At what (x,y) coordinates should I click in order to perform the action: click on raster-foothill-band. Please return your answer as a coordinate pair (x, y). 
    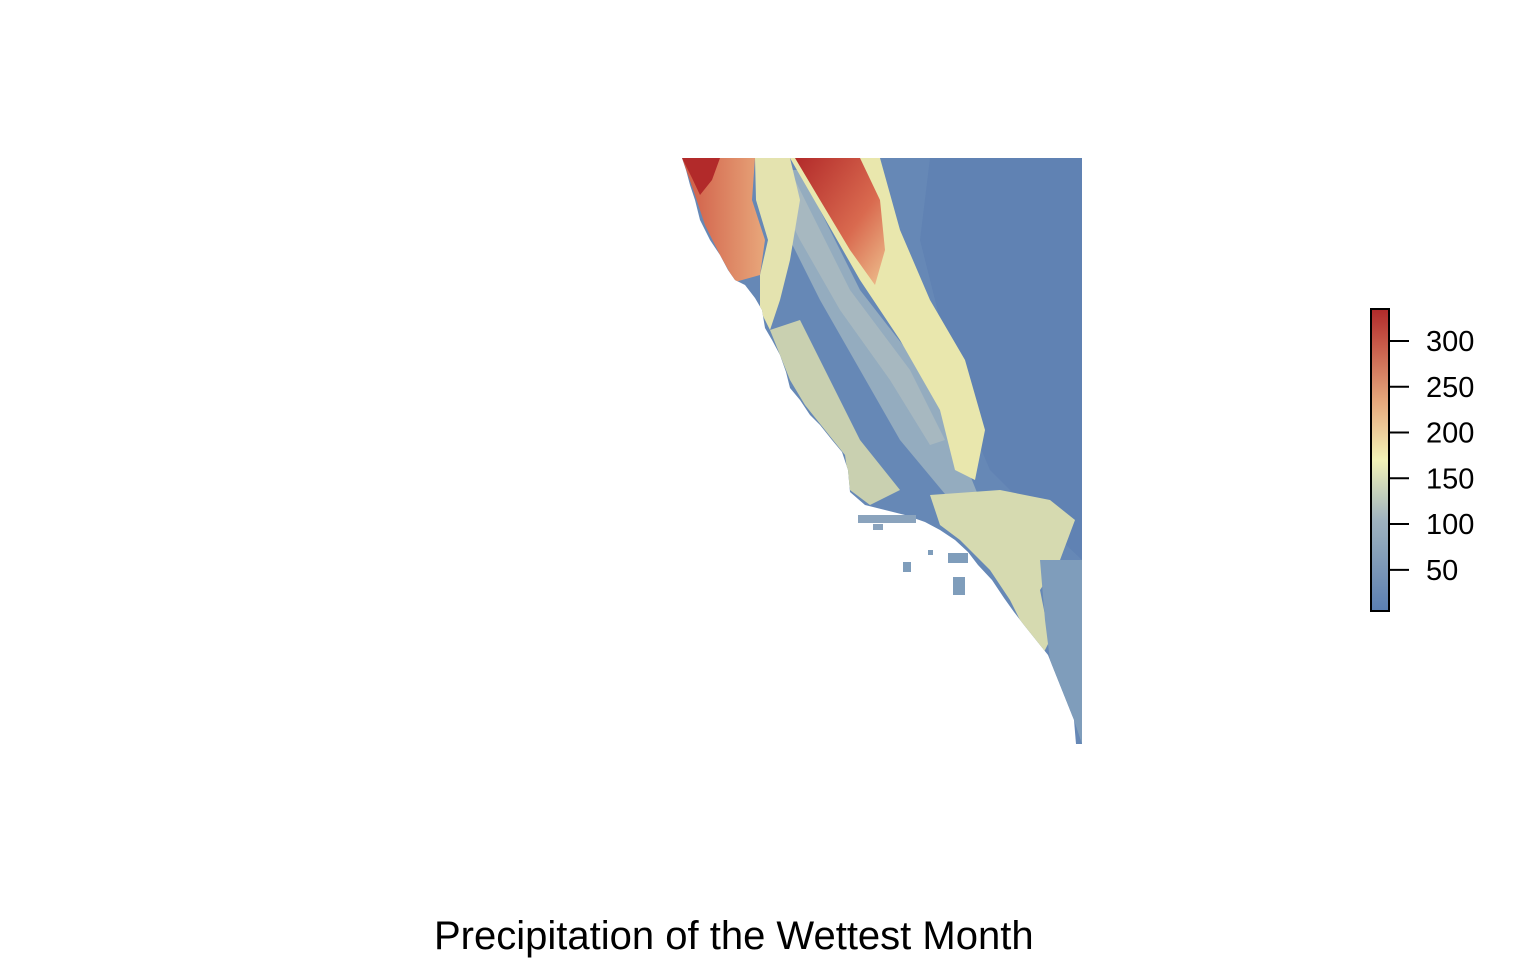
    Looking at the image, I should click on (887, 319).